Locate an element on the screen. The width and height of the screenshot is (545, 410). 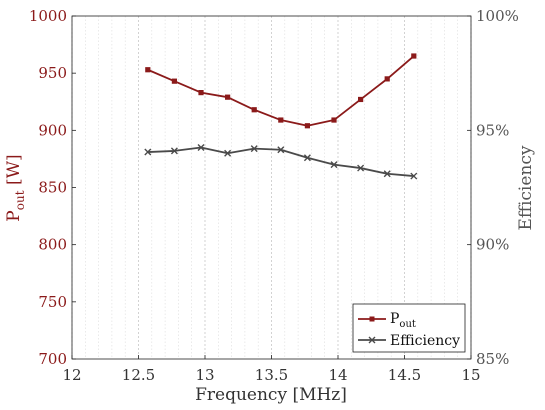
x-tick-label: 14.5 is located at coordinates (404, 375).